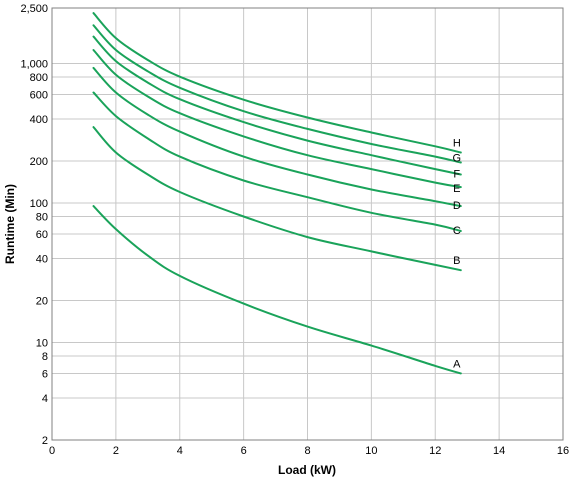  I want to click on x-tick-label: 2, so click(116, 451).